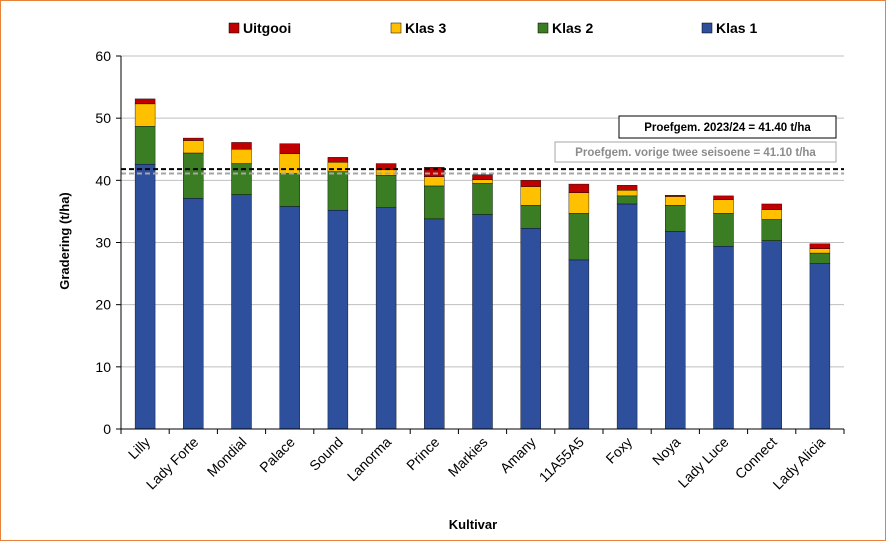  What do you see at coordinates (561, 459) in the screenshot?
I see `x-tick-label: 11A55A5` at bounding box center [561, 459].